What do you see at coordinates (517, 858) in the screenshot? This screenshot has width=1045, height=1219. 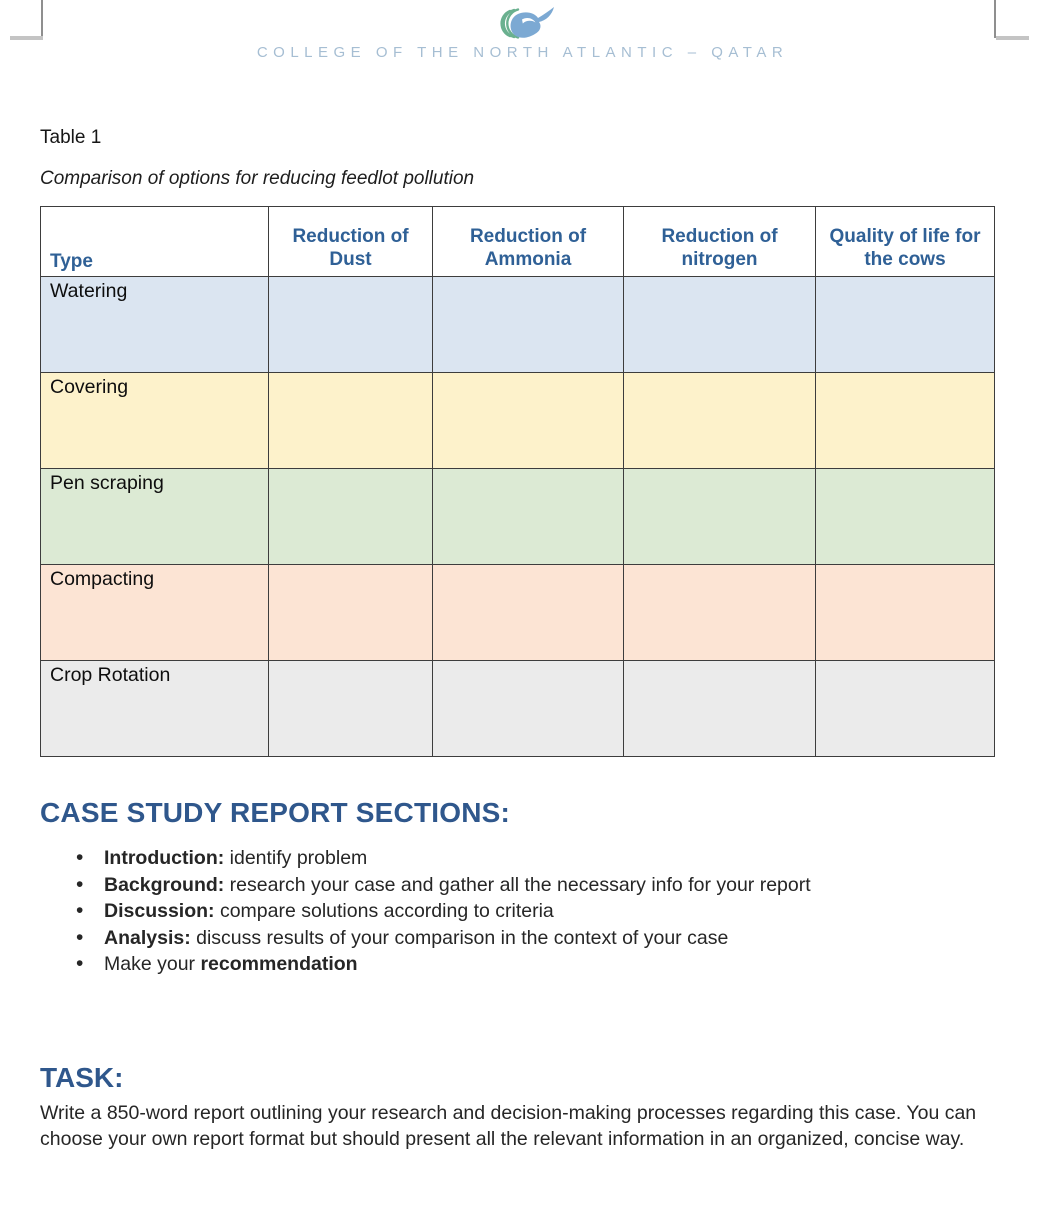 I see `bullet-item-introduction: Introduction: identify problem` at bounding box center [517, 858].